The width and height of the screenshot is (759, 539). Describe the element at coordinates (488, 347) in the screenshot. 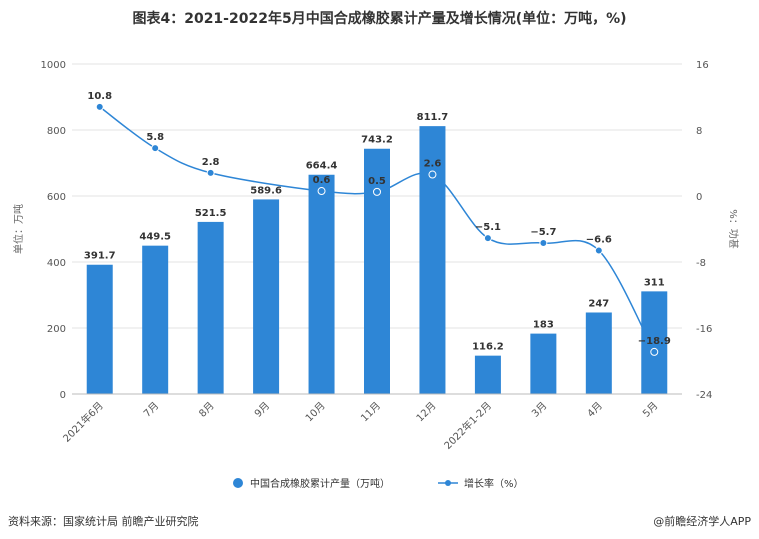

I see `bar-label: 116.2` at that location.